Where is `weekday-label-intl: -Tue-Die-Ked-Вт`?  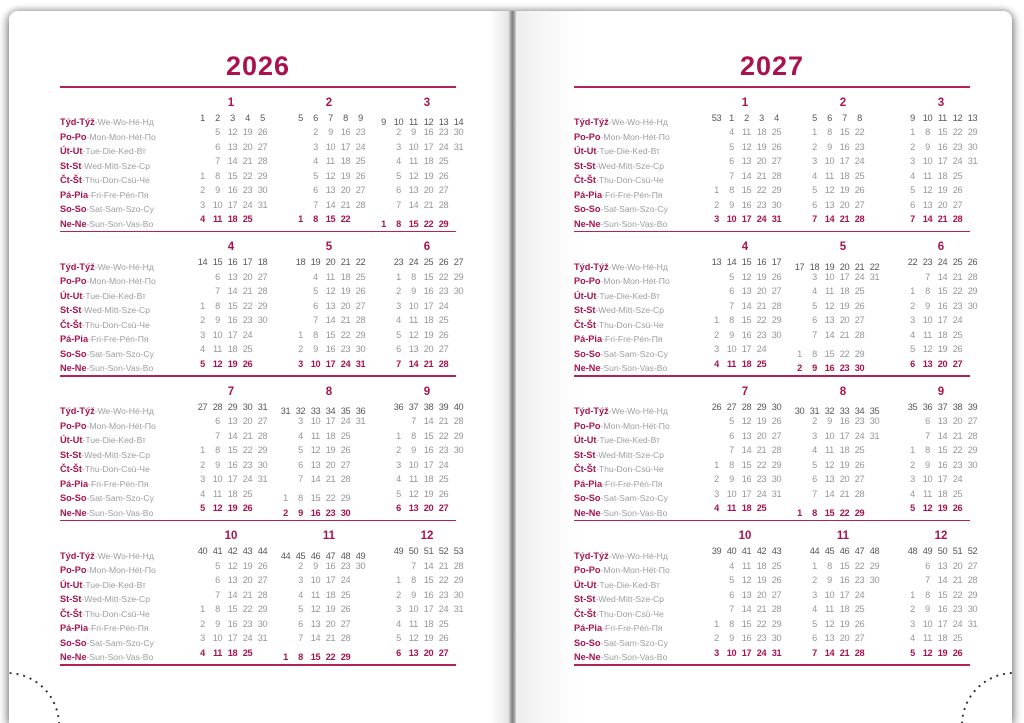
weekday-label-intl: -Tue-Die-Ked-Вт is located at coordinates (628, 584).